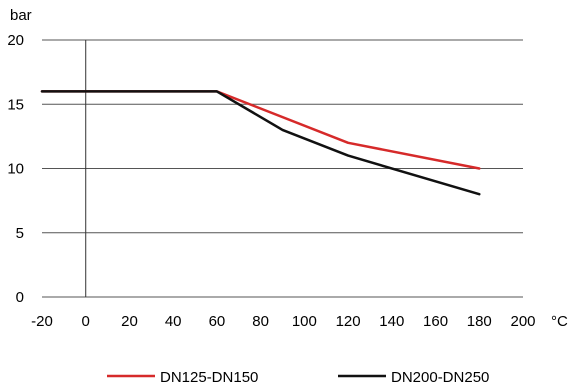  I want to click on legend: DN125-DN150 DN200-DN250, so click(298, 377).